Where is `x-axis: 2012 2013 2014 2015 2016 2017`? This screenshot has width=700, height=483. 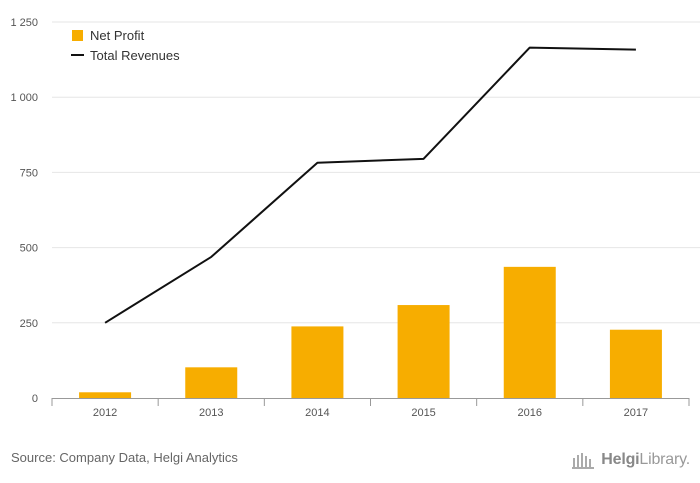 x-axis: 2012 2013 2014 2015 2016 2017 is located at coordinates (370, 408).